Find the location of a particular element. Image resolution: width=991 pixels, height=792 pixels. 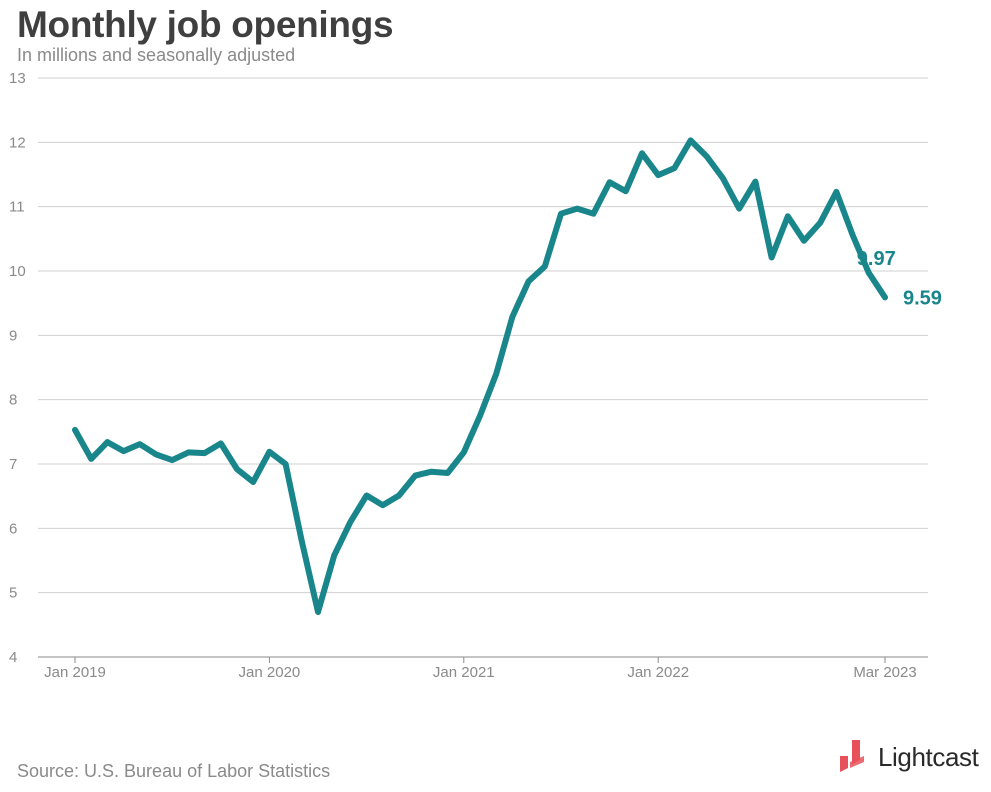

x-axis: Jan 2019 Jan 2020 Jan 2021 Jan 2022 Mar 2023 is located at coordinates (483, 668).